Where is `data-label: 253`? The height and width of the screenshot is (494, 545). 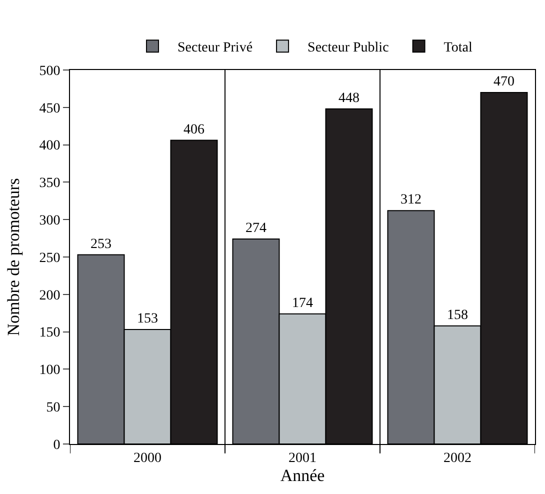
data-label: 253 is located at coordinates (101, 244).